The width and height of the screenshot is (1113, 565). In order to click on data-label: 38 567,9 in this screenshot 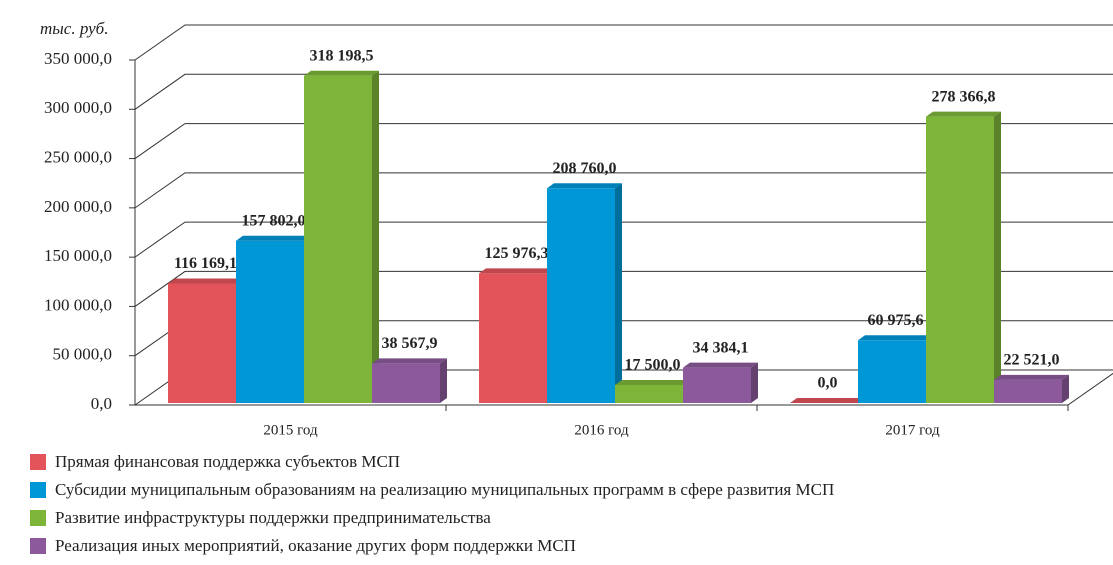, I will do `click(410, 343)`.